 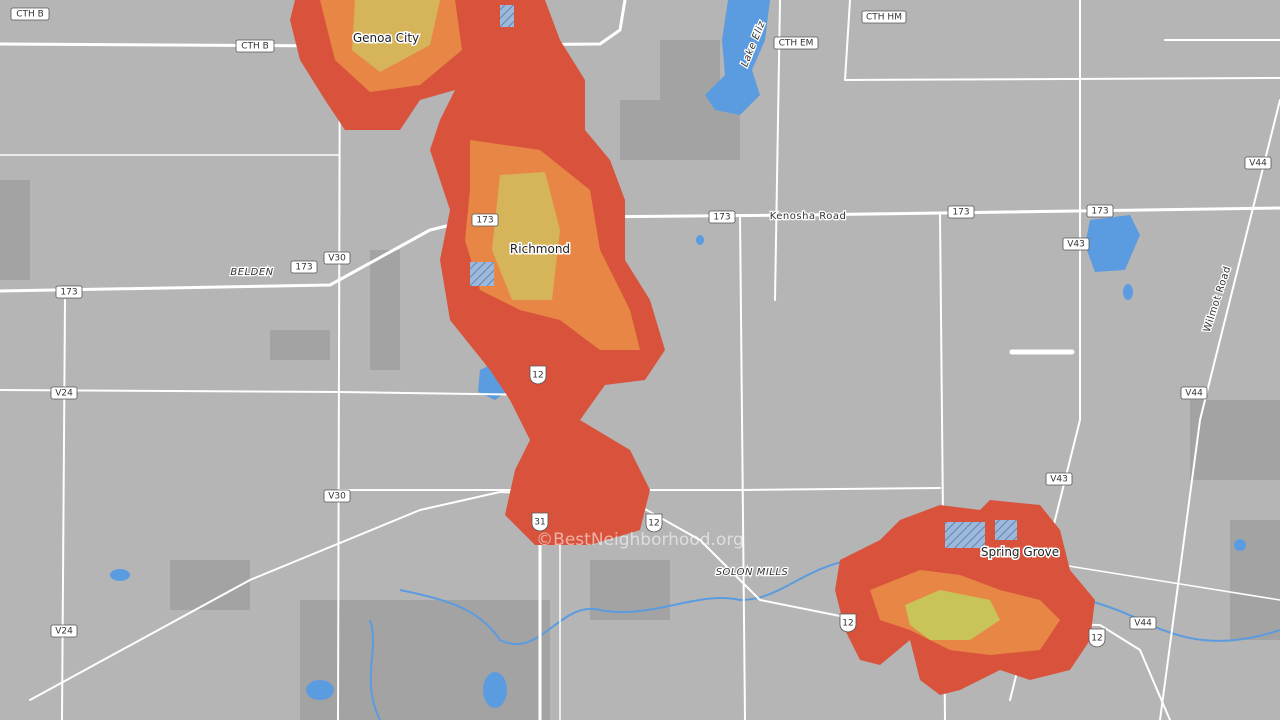 I want to click on road-label: Kenosha Road, so click(x=808, y=216).